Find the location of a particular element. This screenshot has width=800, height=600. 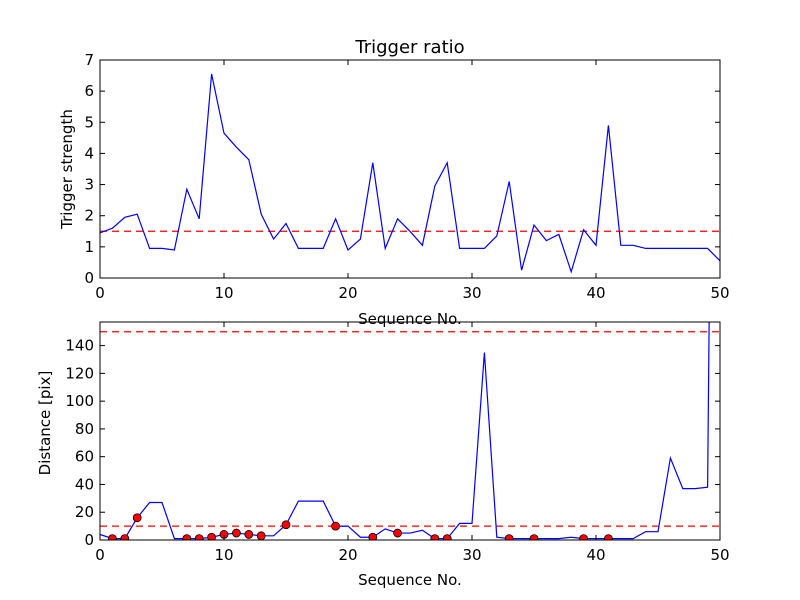

top-x-tick-label: 40 is located at coordinates (595, 293).